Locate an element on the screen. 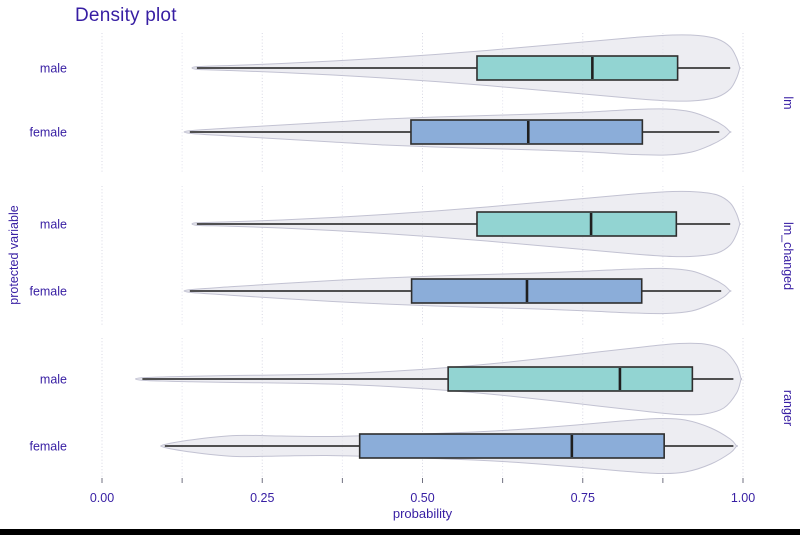 Image resolution: width=800 pixels, height=535 pixels. x-tick-label: 0.75 is located at coordinates (583, 498).